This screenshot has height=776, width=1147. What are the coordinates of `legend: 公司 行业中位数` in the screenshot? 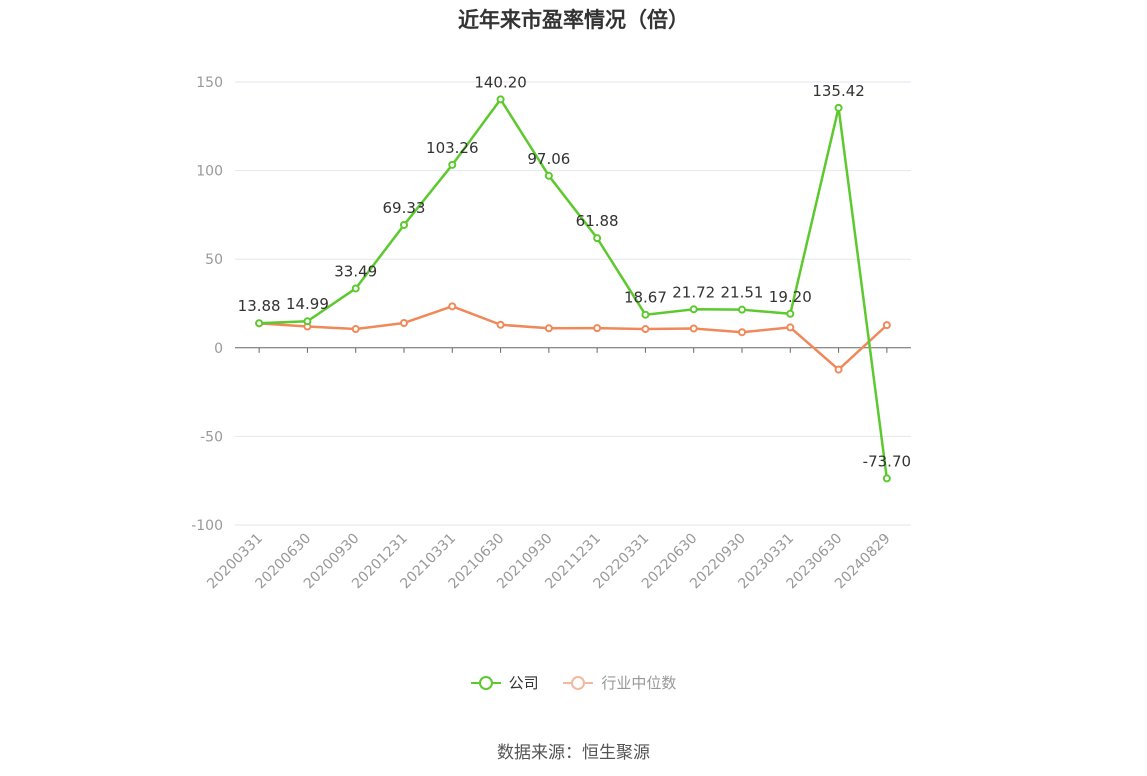 It's located at (573, 683).